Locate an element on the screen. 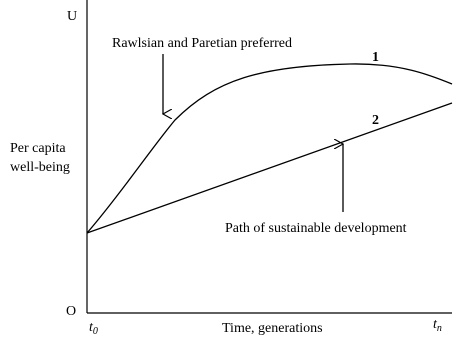 Image resolution: width=474 pixels, height=345 pixels. y-axis-label: Per capita is located at coordinates (38, 148).